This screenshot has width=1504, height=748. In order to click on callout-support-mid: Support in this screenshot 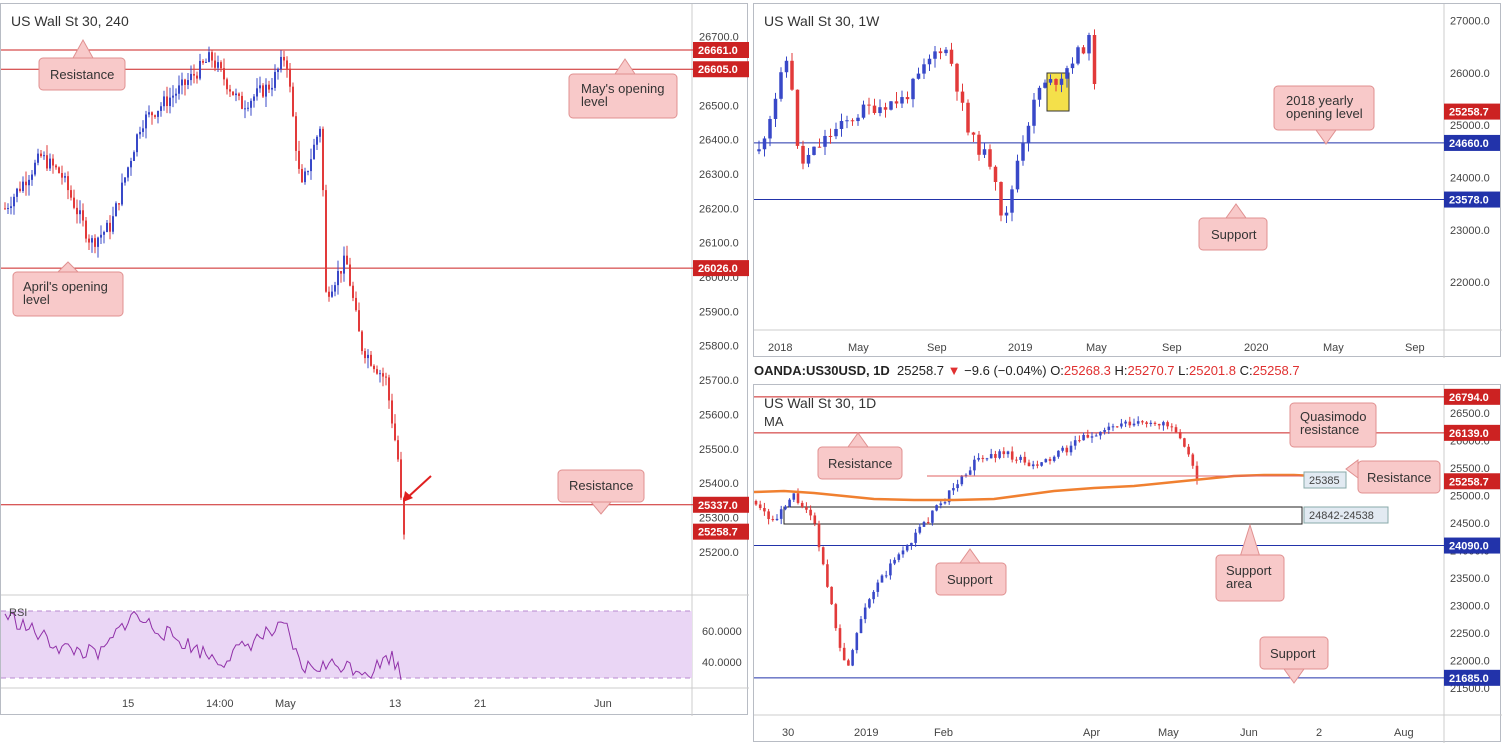, I will do `click(971, 572)`.